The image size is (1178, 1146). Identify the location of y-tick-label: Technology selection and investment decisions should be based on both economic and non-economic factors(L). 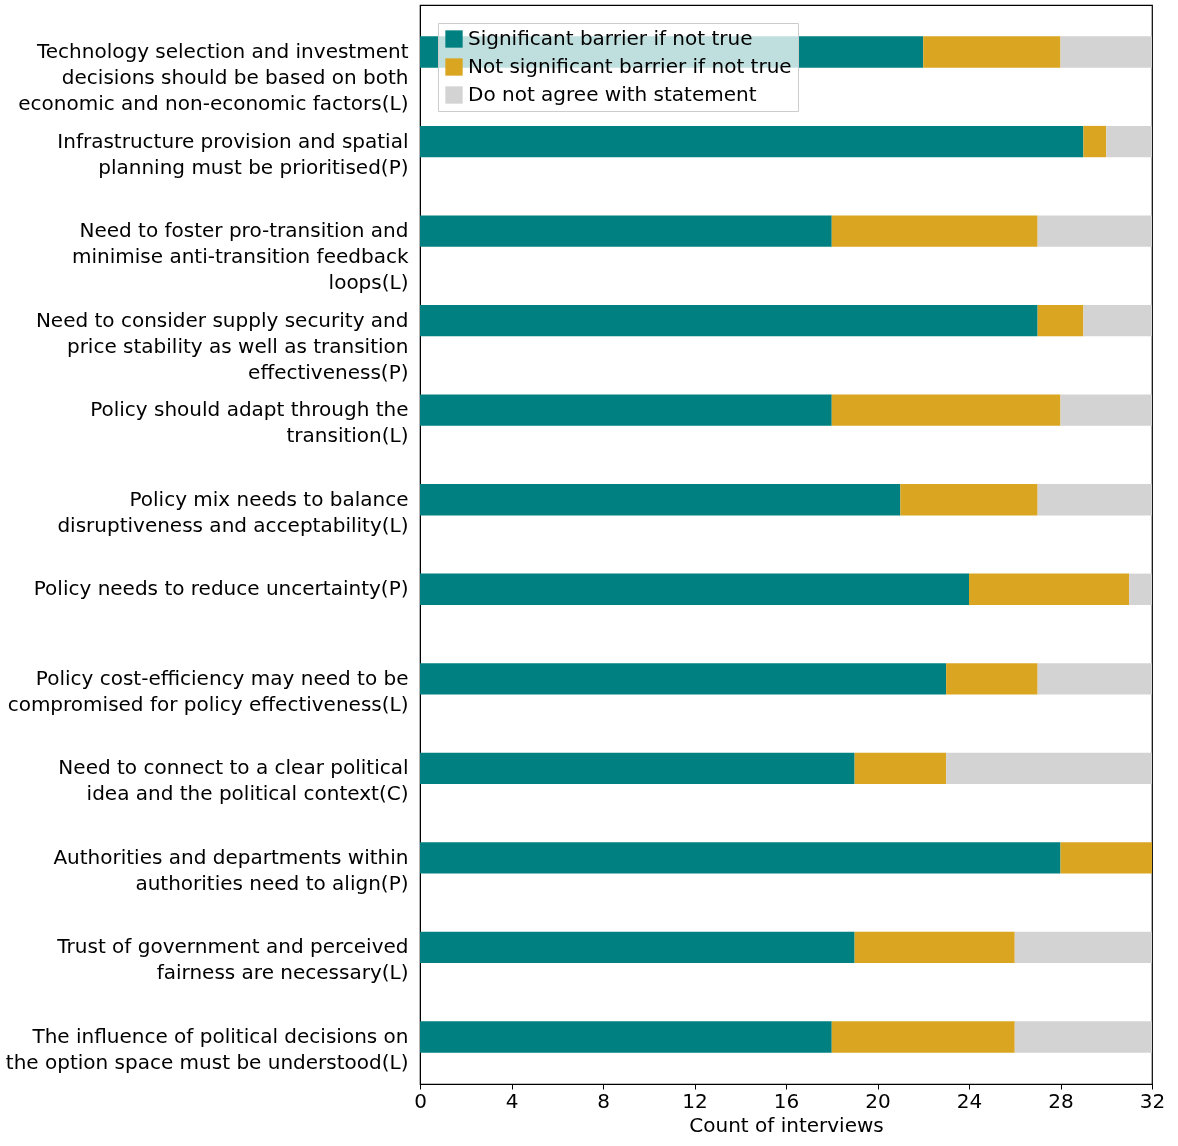
(213, 77).